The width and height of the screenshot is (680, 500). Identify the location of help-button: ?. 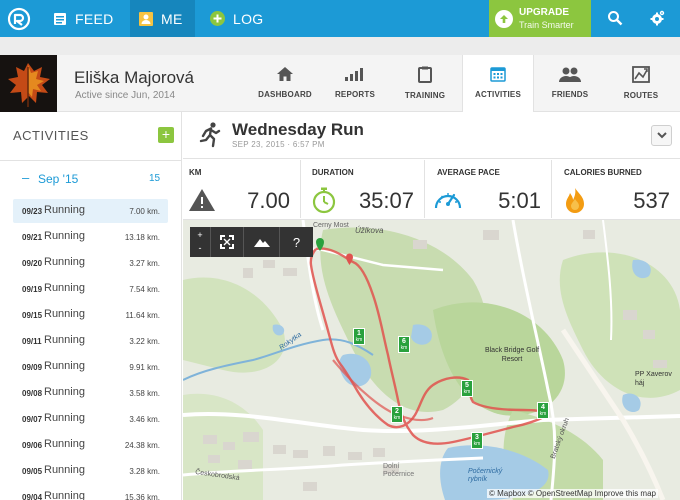
(296, 242).